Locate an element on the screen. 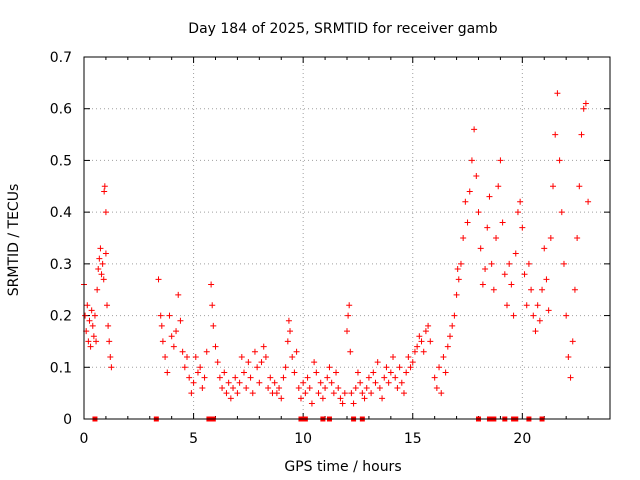 Image resolution: width=640 pixels, height=480 pixels. x-tick-label: 5 is located at coordinates (193, 439).